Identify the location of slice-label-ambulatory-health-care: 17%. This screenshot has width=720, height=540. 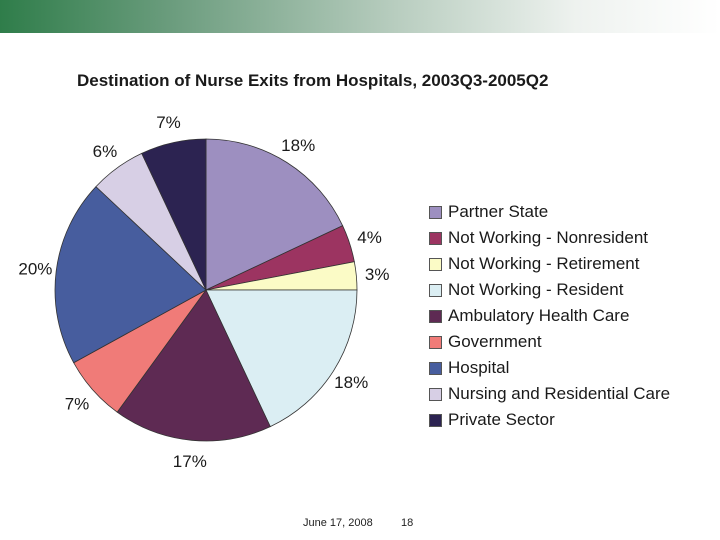
(190, 461).